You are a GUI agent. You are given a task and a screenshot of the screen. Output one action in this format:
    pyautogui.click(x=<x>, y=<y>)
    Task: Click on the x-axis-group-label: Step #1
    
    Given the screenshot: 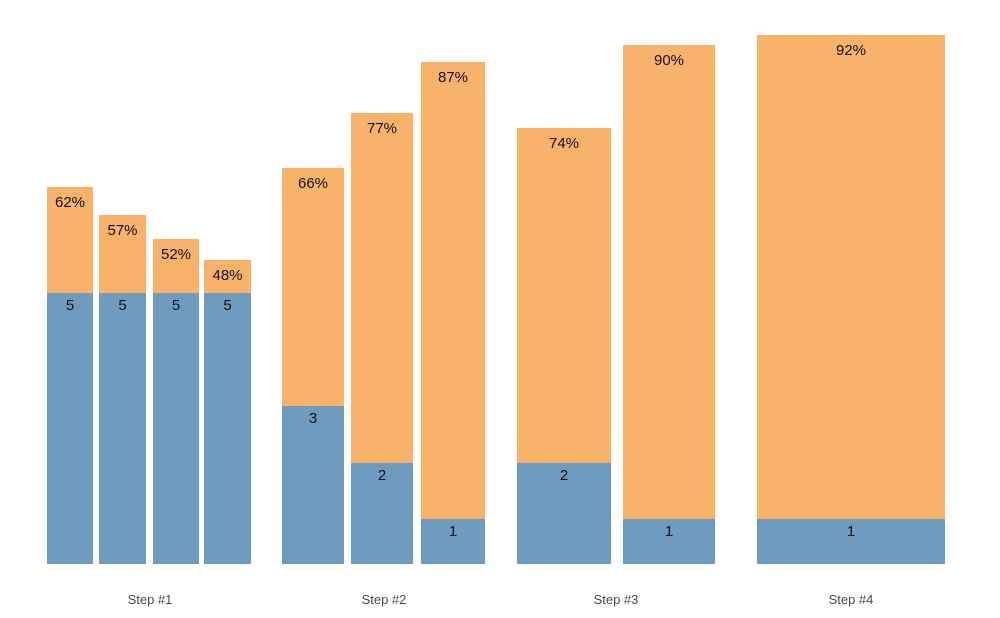 What is the action you would take?
    pyautogui.click(x=150, y=599)
    